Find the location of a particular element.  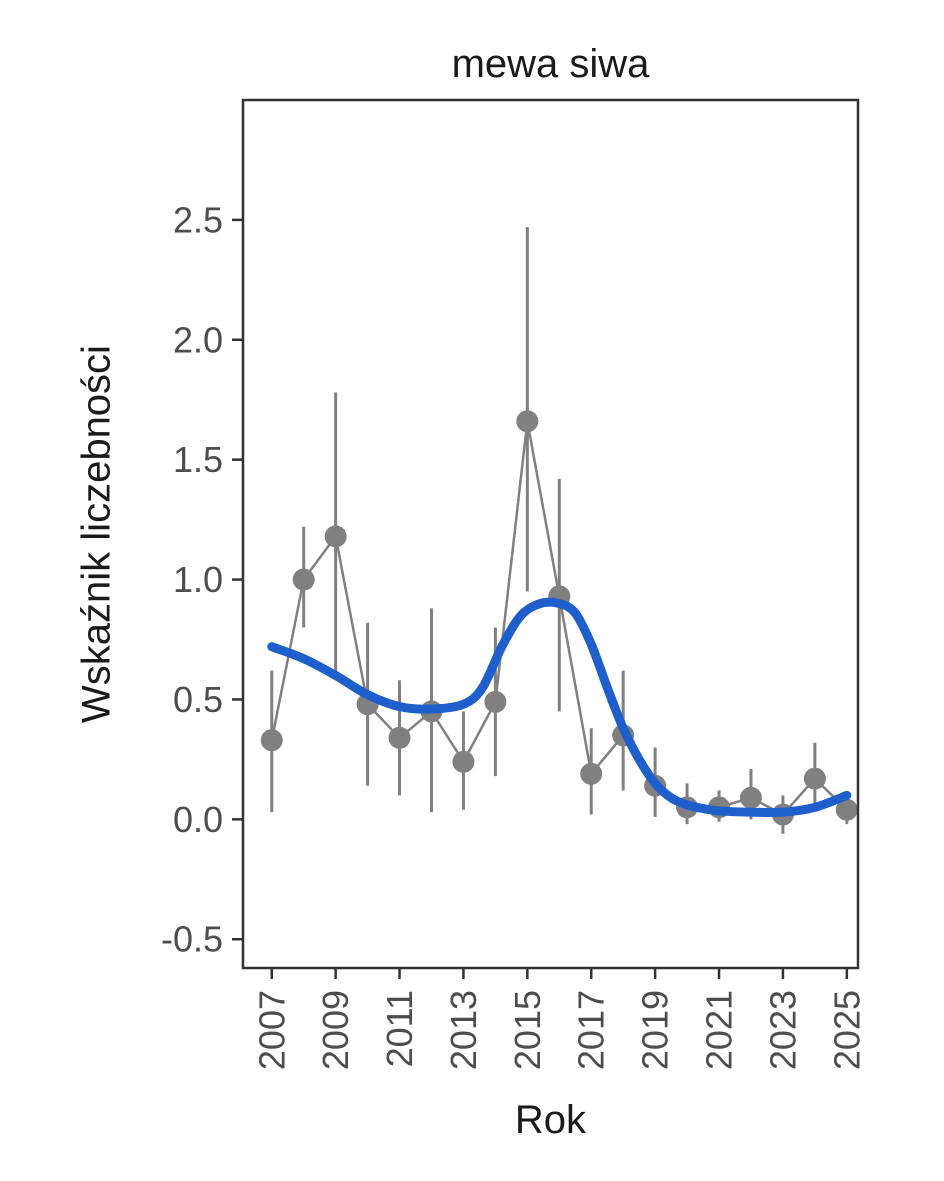

chart-title: mewa siwa is located at coordinates (550, 64).